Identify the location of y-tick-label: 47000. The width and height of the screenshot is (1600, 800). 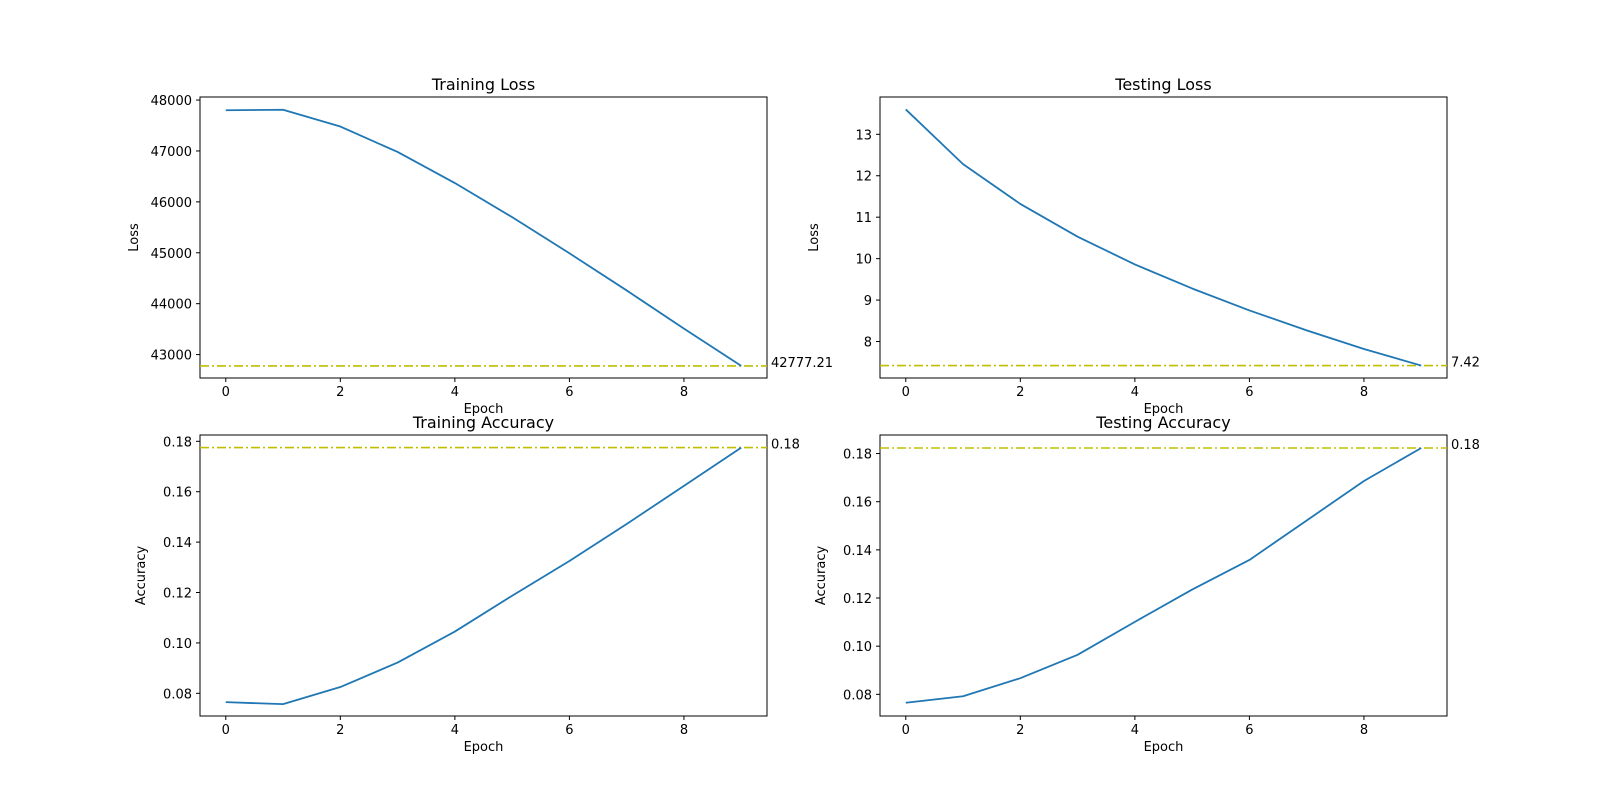
(171, 152).